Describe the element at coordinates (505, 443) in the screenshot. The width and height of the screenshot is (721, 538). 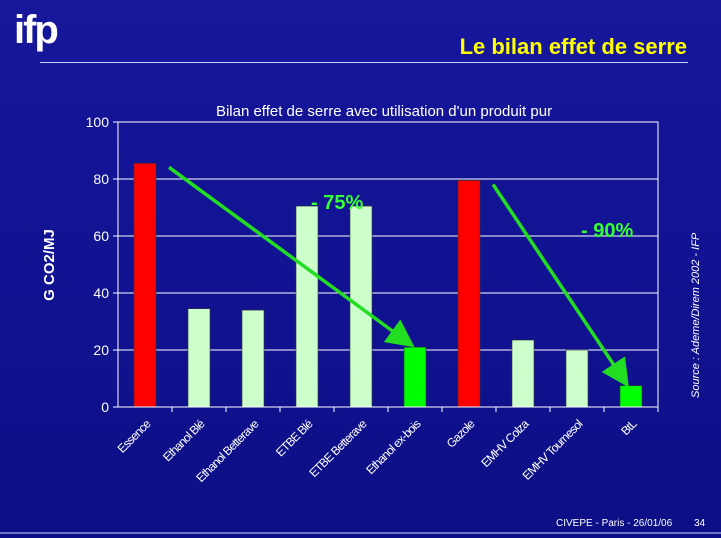
I see `x-tick-label: EMHV Colza` at that location.